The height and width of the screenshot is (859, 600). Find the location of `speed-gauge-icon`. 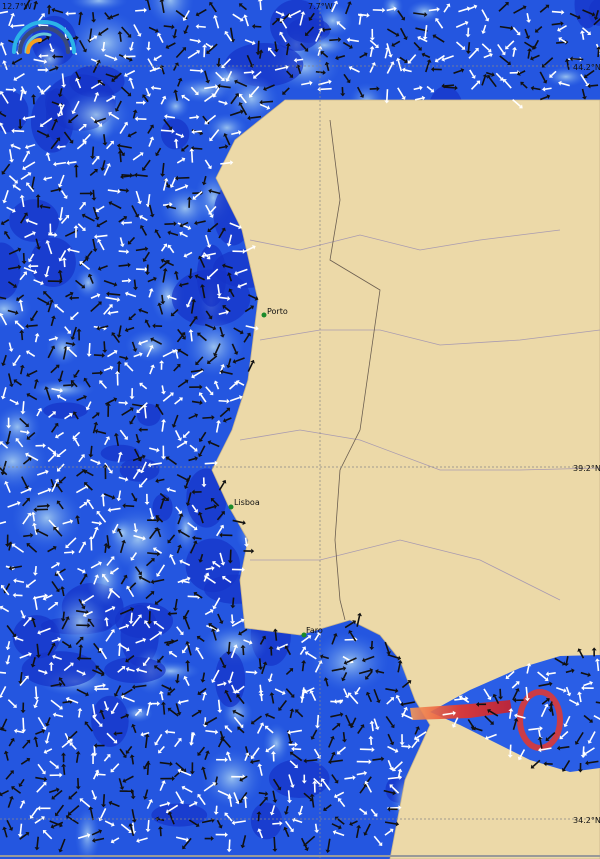

speed-gauge-icon is located at coordinates (44, 37).